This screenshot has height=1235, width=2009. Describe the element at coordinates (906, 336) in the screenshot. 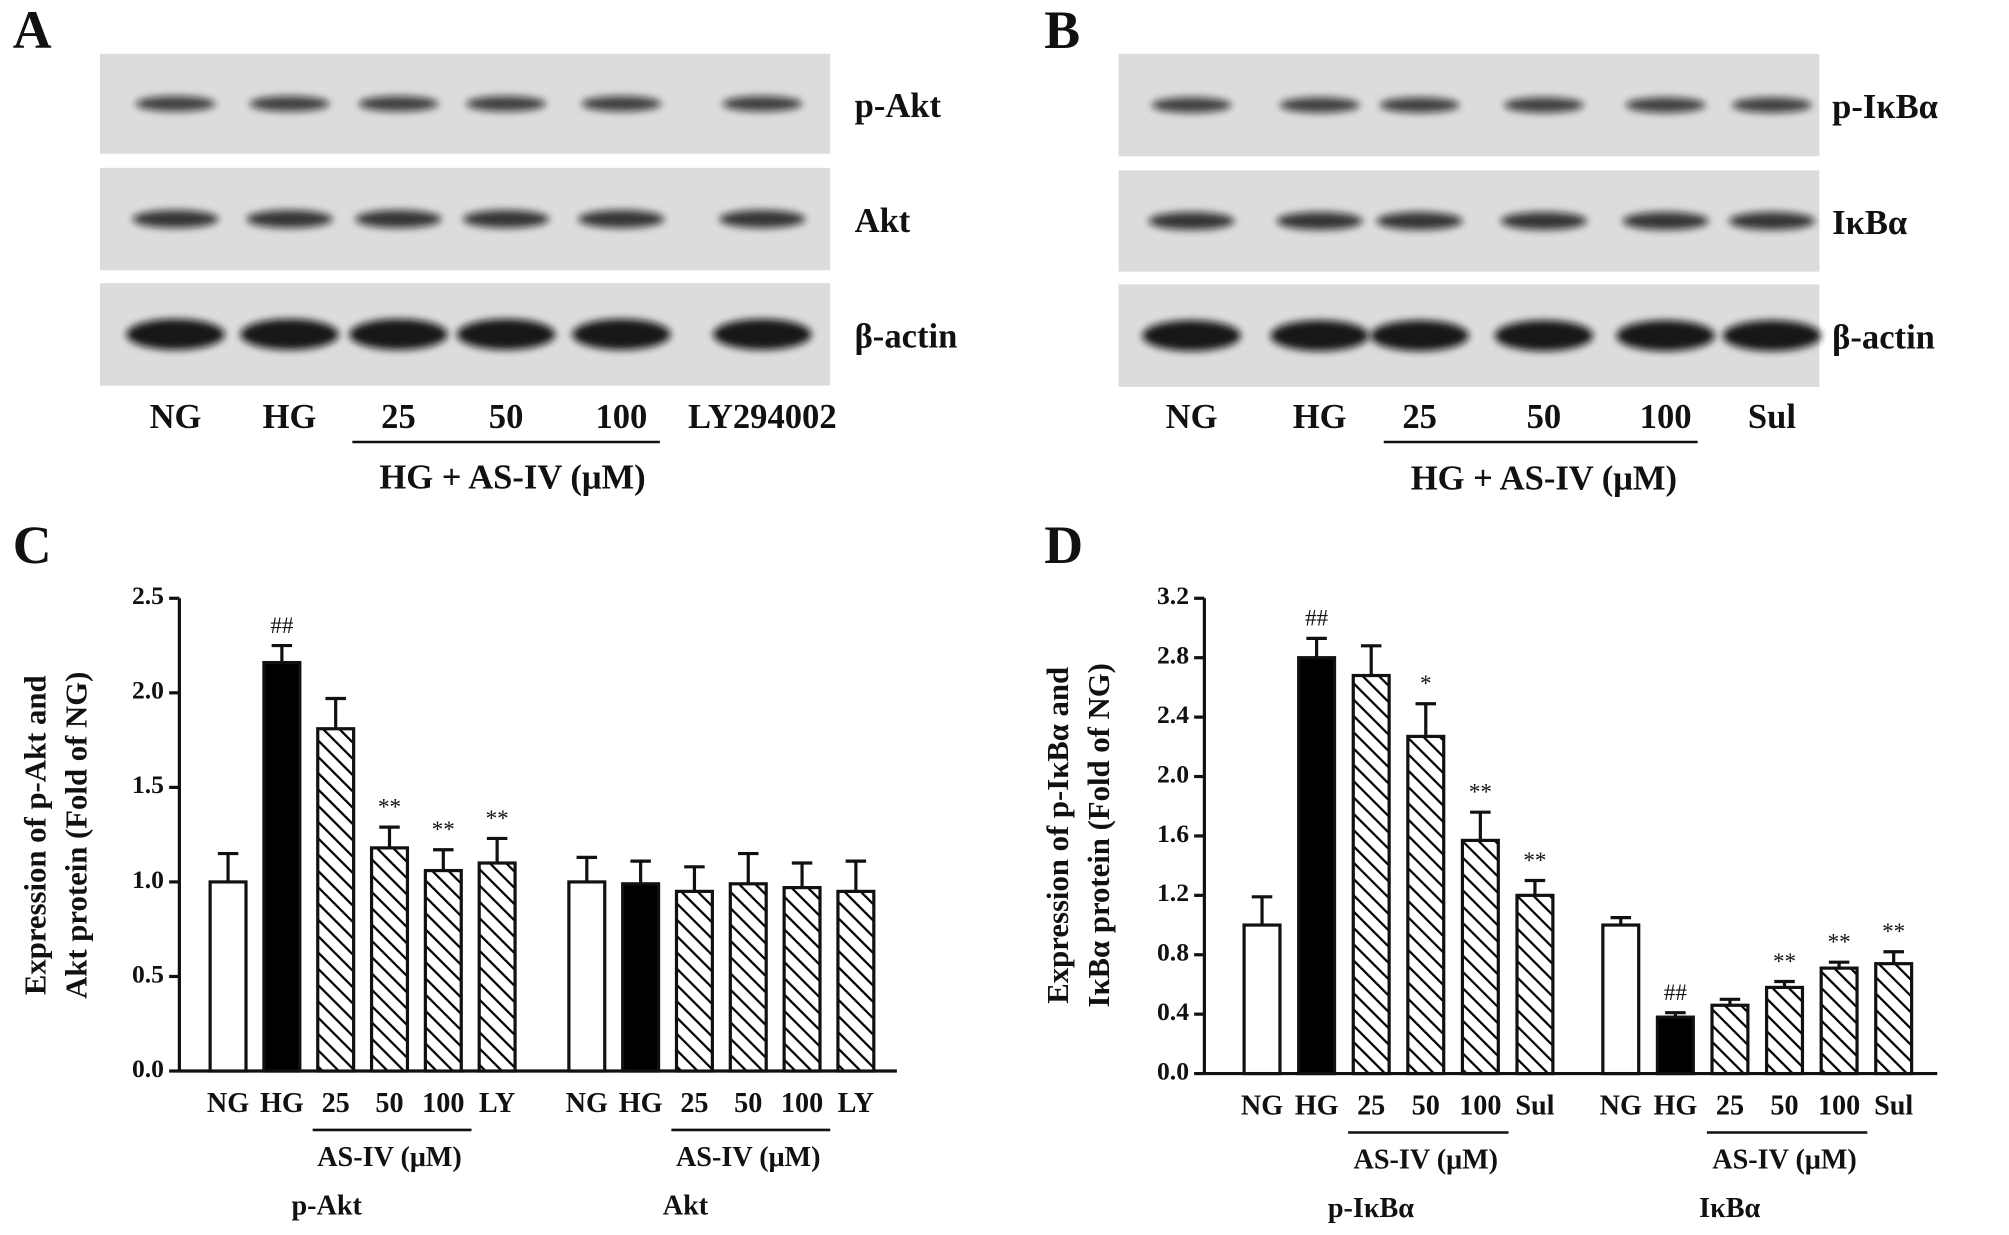

I see `band-label: β-actin` at that location.